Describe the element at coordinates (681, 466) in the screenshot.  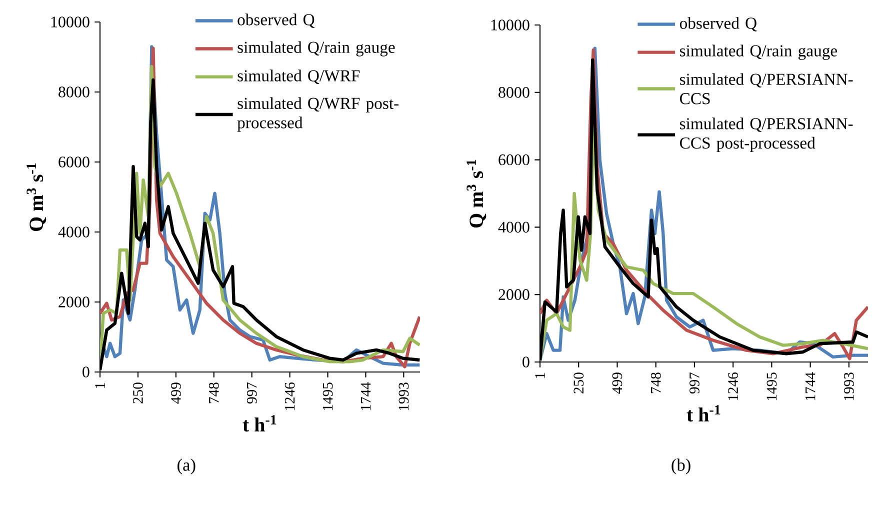
I see `text: (b)` at that location.